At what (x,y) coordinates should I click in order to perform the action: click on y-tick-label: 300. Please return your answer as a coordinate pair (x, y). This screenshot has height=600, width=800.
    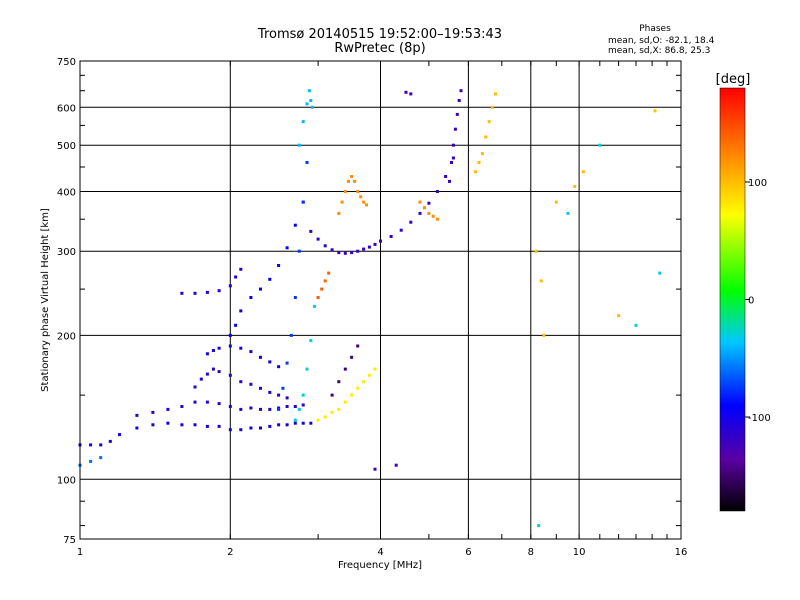
    Looking at the image, I should click on (66, 252).